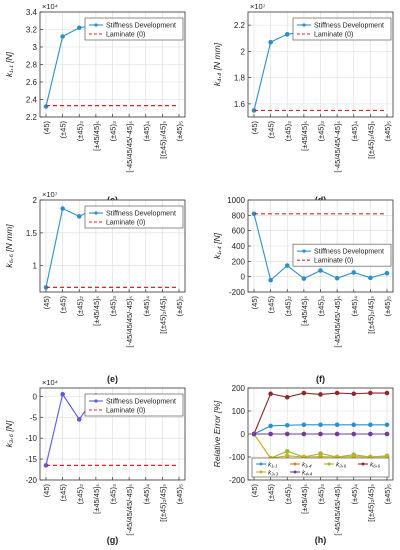 This screenshot has height=550, width=400. Describe the element at coordinates (32, 100) in the screenshot. I see `y-tick-label: 2.4` at that location.